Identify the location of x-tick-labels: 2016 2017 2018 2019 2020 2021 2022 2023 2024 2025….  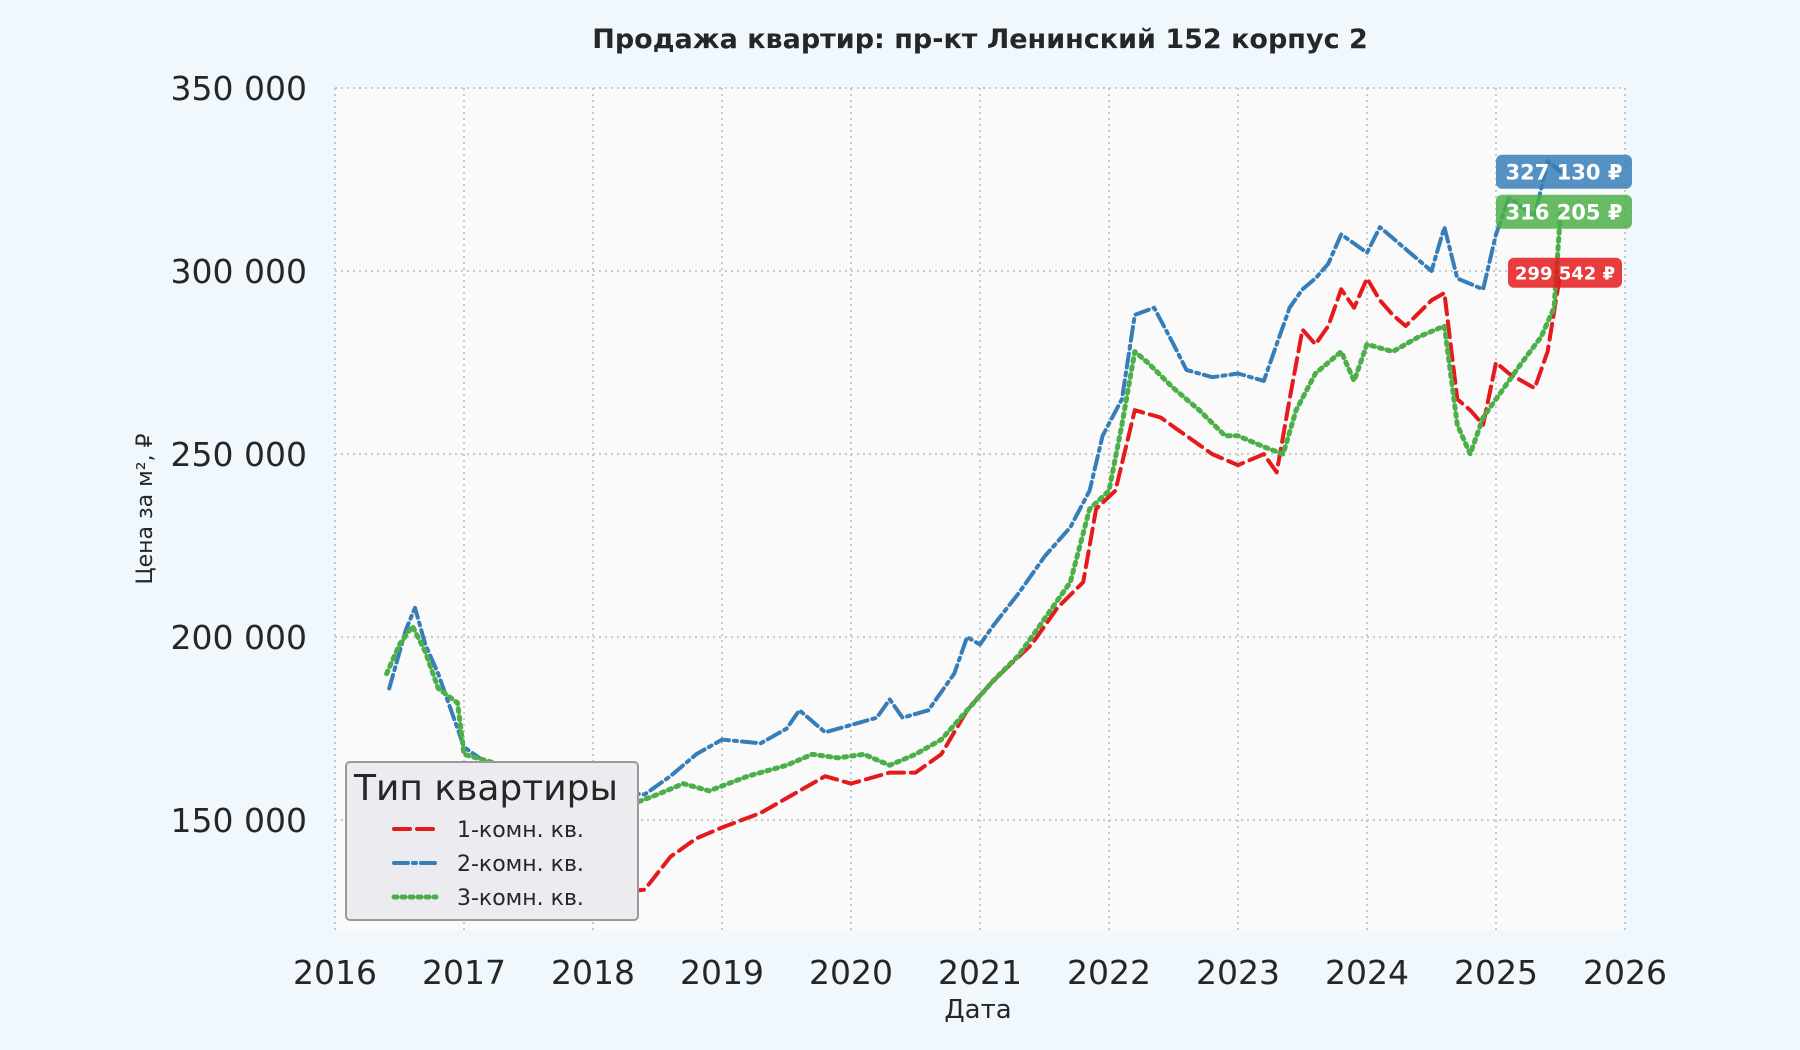
(980, 972).